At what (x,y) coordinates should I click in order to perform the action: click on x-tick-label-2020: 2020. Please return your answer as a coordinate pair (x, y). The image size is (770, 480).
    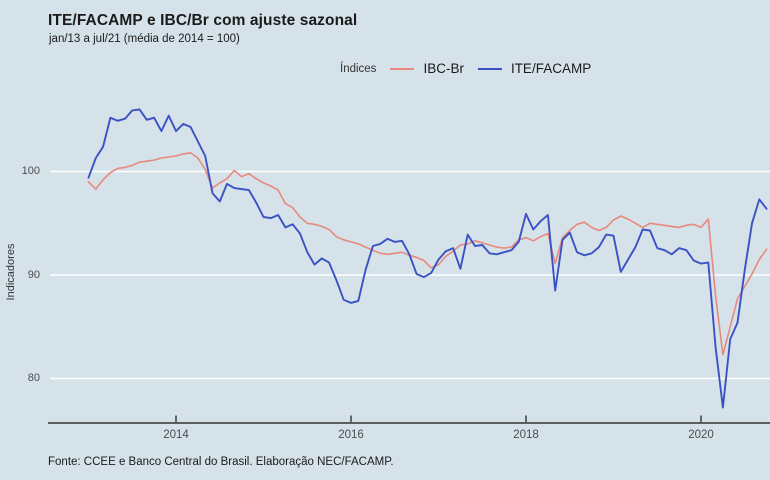
    Looking at the image, I should click on (701, 435).